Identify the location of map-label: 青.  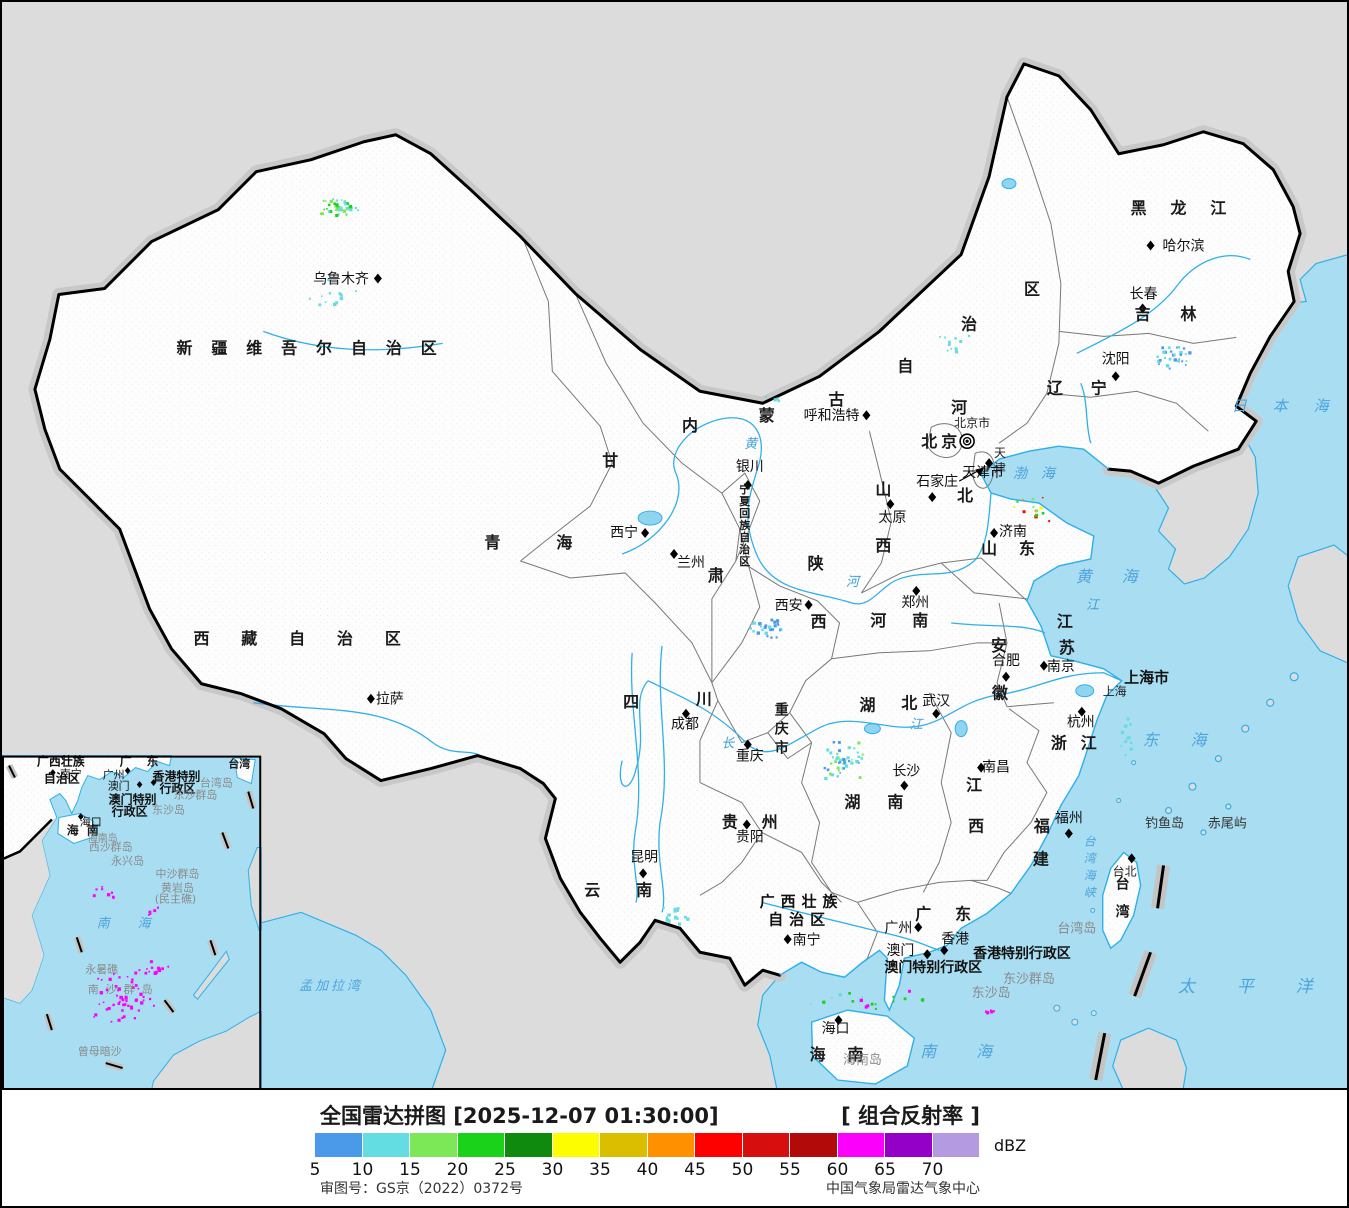
(493, 542).